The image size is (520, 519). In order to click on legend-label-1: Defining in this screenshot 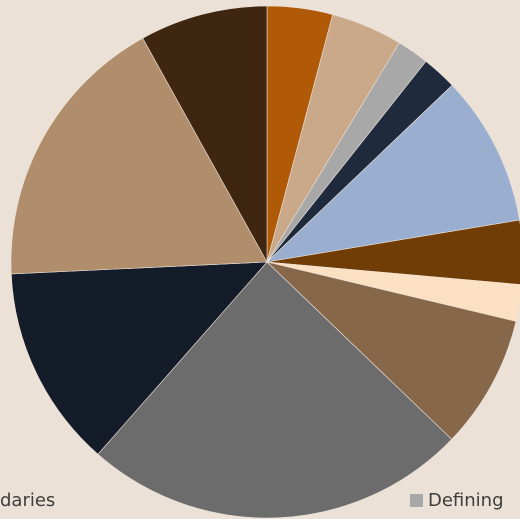, I will do `click(466, 500)`.